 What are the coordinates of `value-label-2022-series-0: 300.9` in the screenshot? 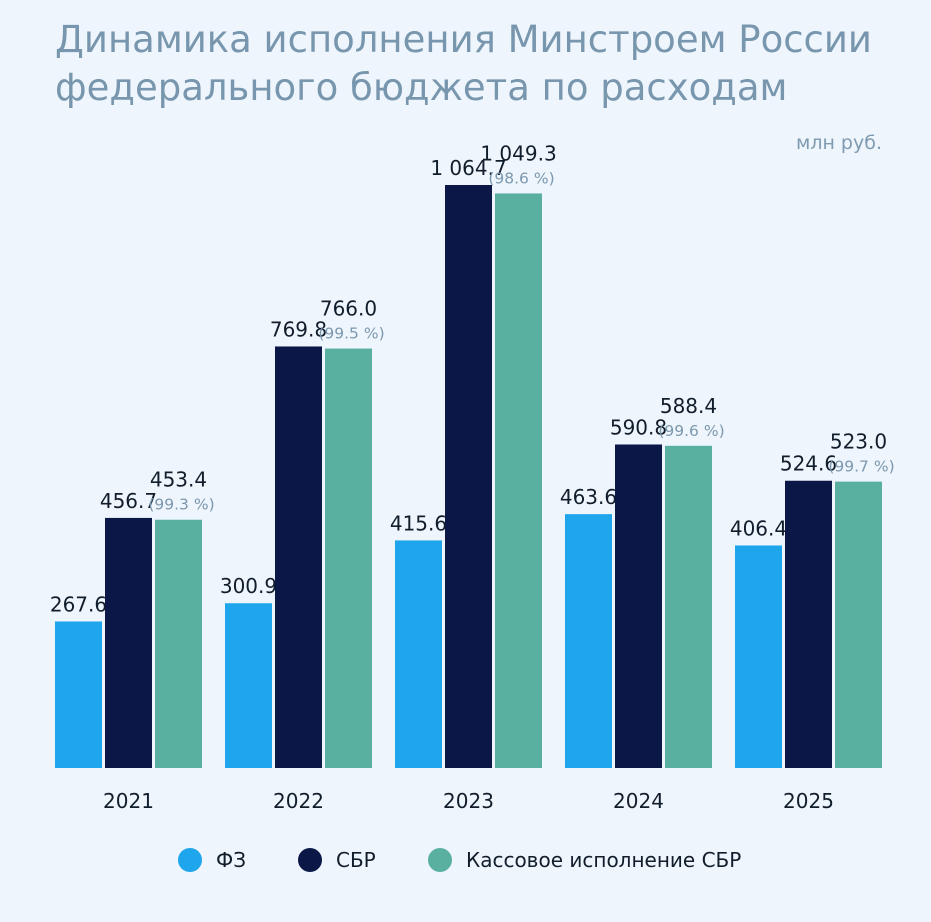 It's located at (248, 586).